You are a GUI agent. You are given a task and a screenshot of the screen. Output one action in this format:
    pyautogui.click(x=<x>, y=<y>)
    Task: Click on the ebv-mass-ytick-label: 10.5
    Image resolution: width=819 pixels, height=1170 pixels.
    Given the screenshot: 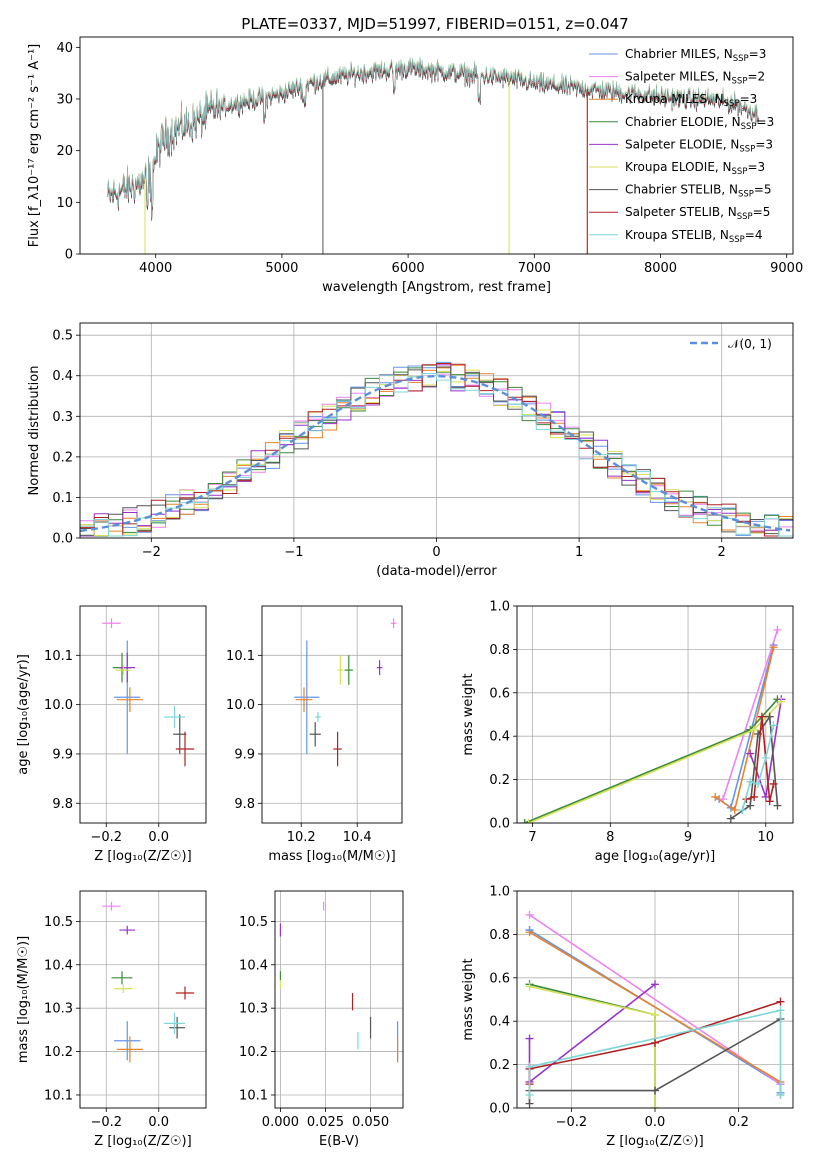 What is the action you would take?
    pyautogui.click(x=253, y=922)
    